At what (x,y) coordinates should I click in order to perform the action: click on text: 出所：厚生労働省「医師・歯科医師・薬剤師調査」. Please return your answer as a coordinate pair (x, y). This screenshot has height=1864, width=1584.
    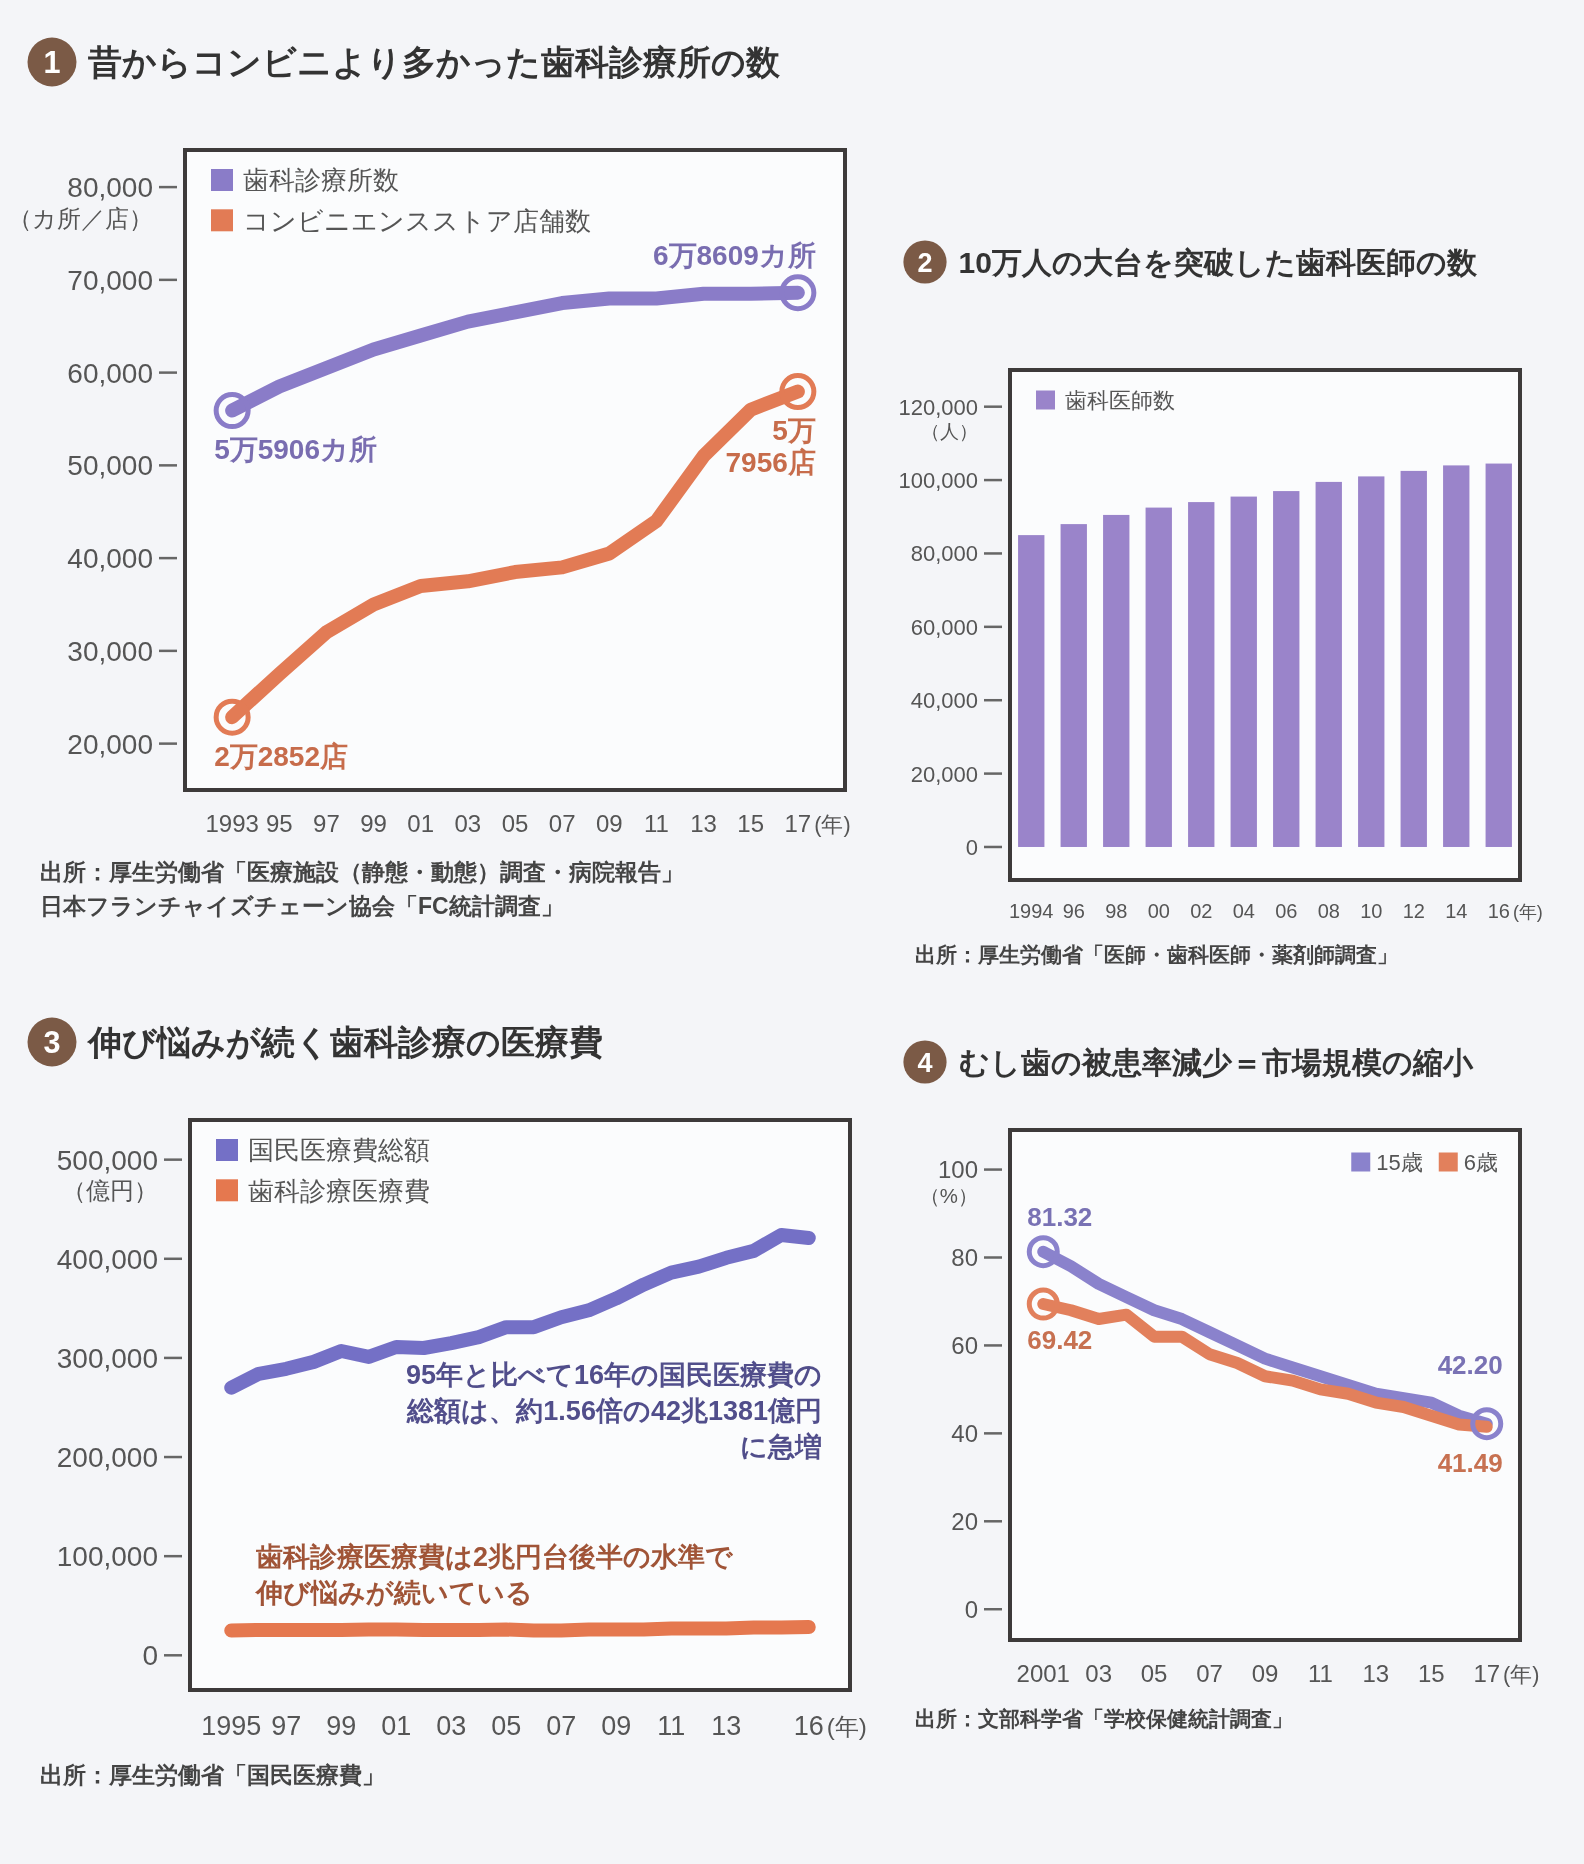
    Looking at the image, I should click on (1156, 955).